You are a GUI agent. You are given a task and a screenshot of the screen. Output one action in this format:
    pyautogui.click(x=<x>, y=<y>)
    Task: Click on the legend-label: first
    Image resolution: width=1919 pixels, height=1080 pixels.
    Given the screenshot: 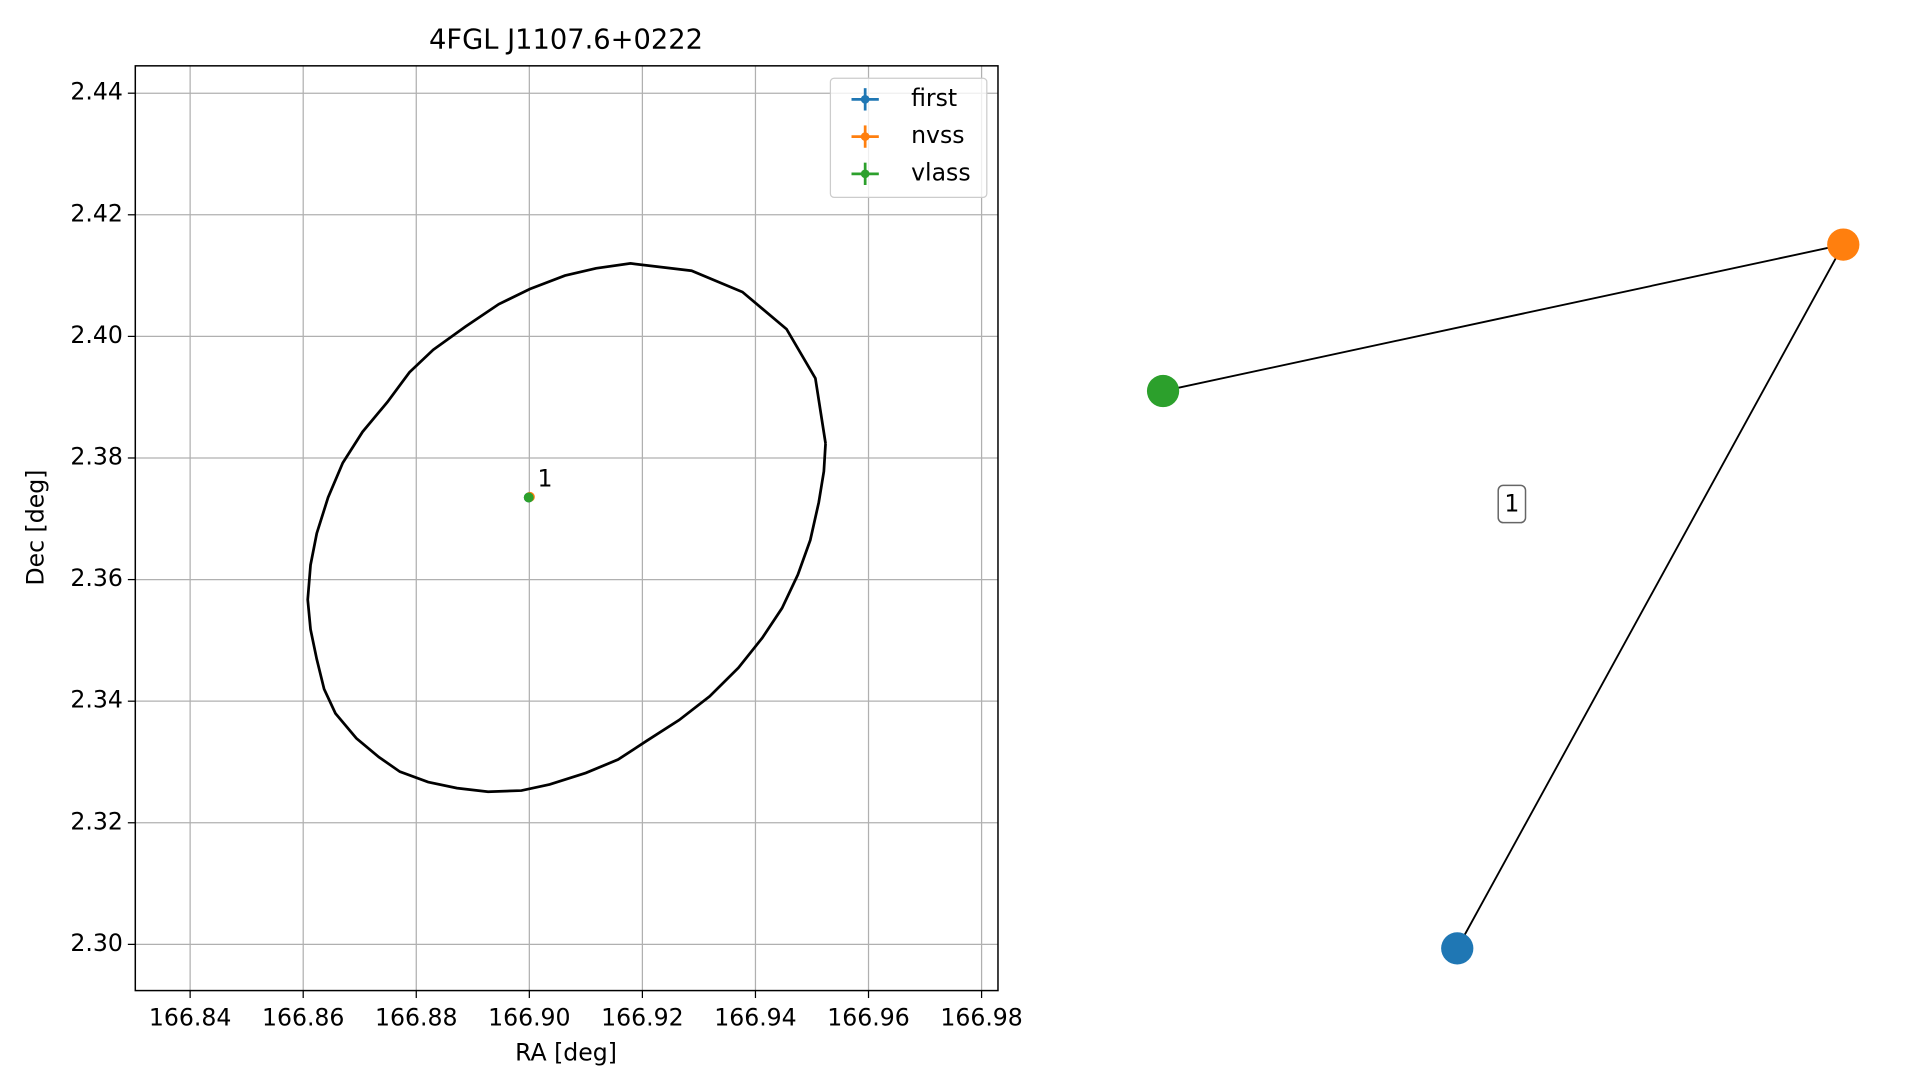 What is the action you would take?
    pyautogui.click(x=934, y=98)
    